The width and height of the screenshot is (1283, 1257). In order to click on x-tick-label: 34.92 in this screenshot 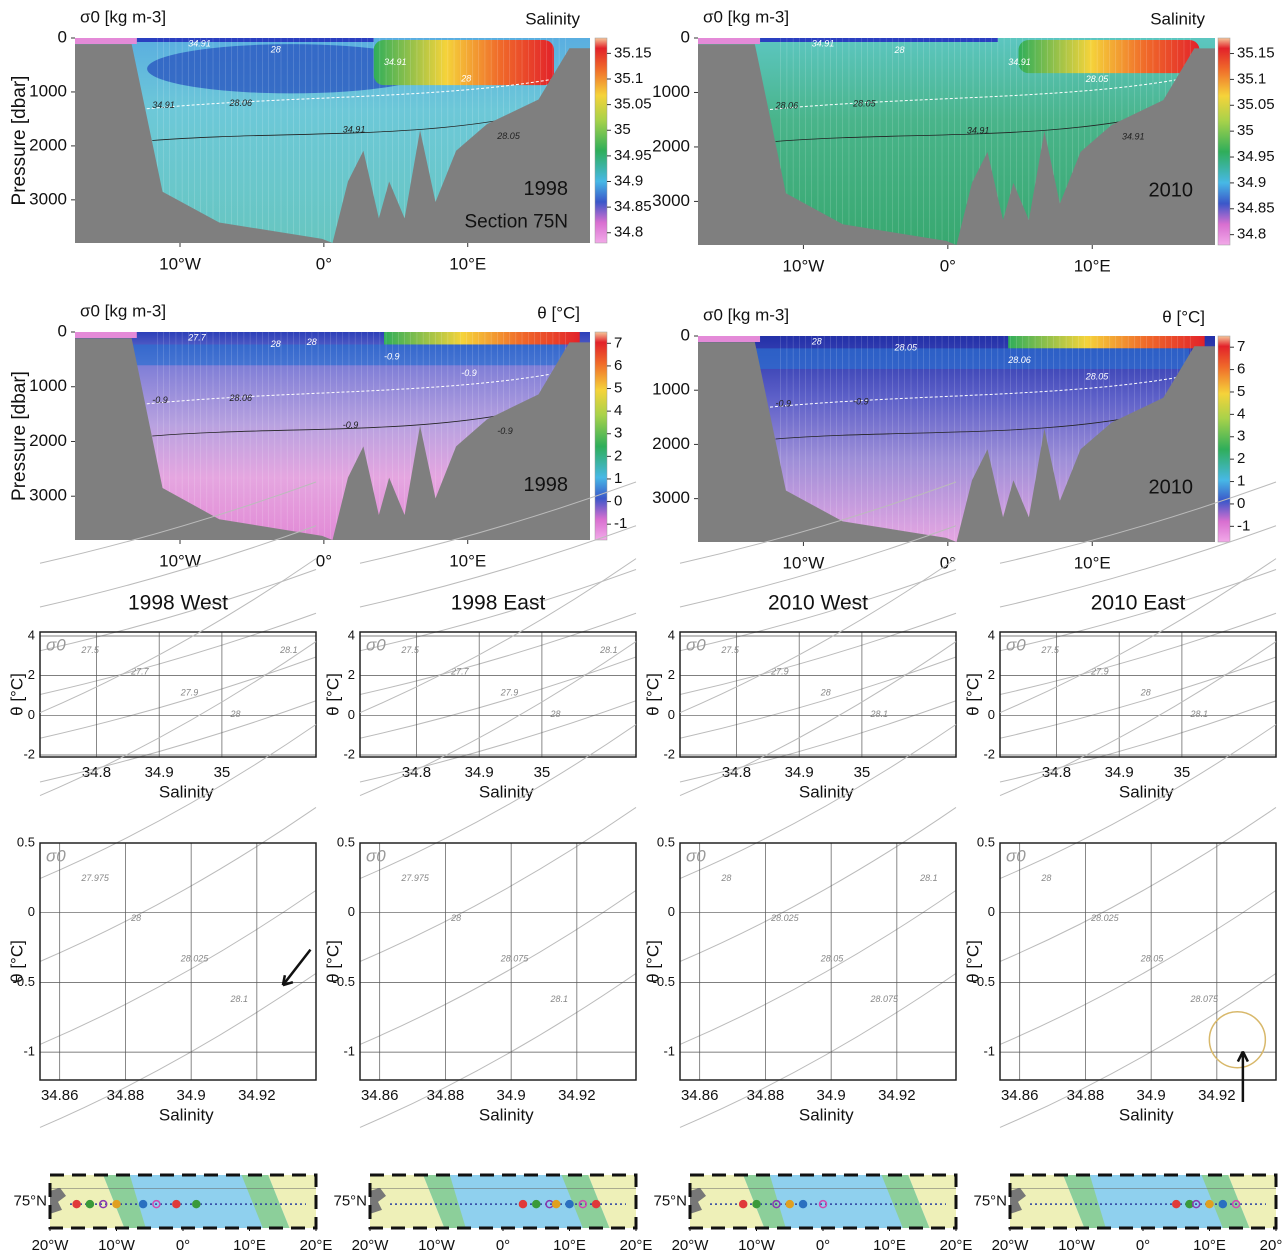, I will do `click(897, 1095)`.